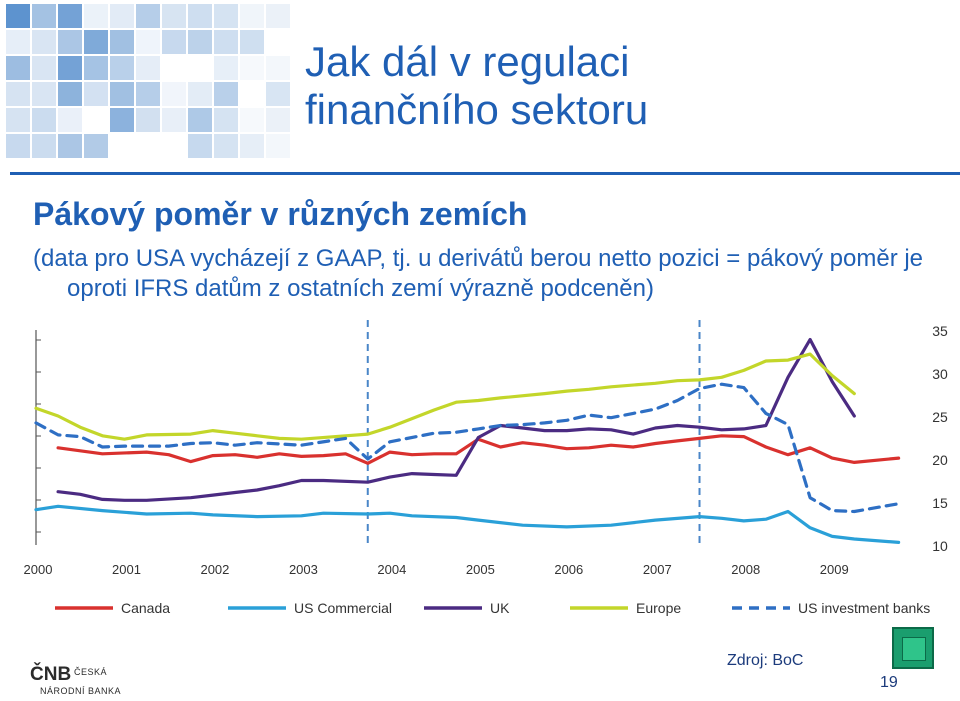  What do you see at coordinates (940, 331) in the screenshot?
I see `y-tick-label: 35` at bounding box center [940, 331].